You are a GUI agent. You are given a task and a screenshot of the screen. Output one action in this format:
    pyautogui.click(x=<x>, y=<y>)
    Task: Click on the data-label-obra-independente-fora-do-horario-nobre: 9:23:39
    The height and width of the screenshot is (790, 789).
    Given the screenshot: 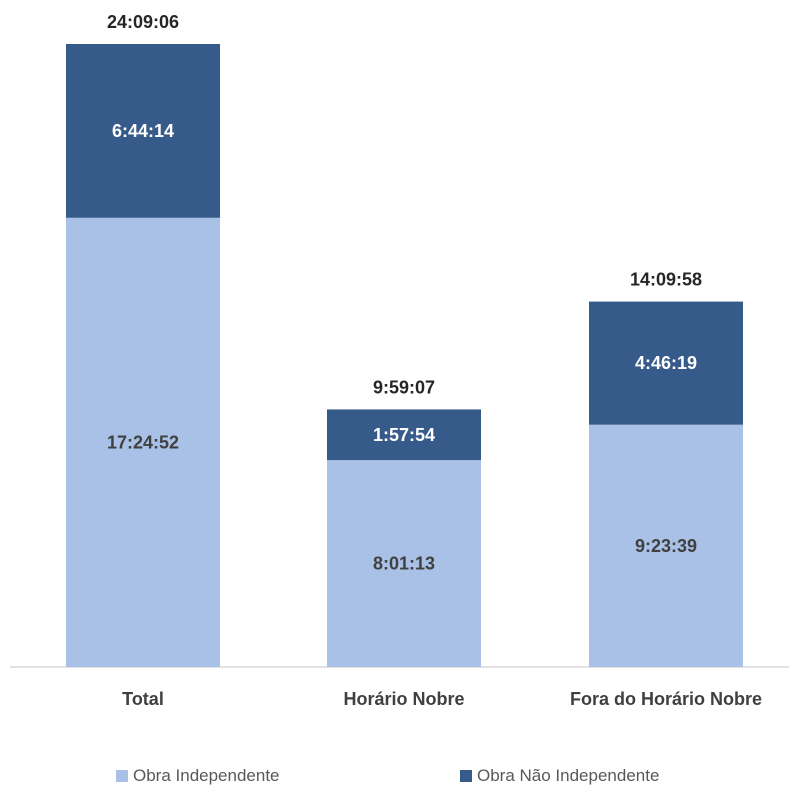 What is the action you would take?
    pyautogui.click(x=666, y=546)
    